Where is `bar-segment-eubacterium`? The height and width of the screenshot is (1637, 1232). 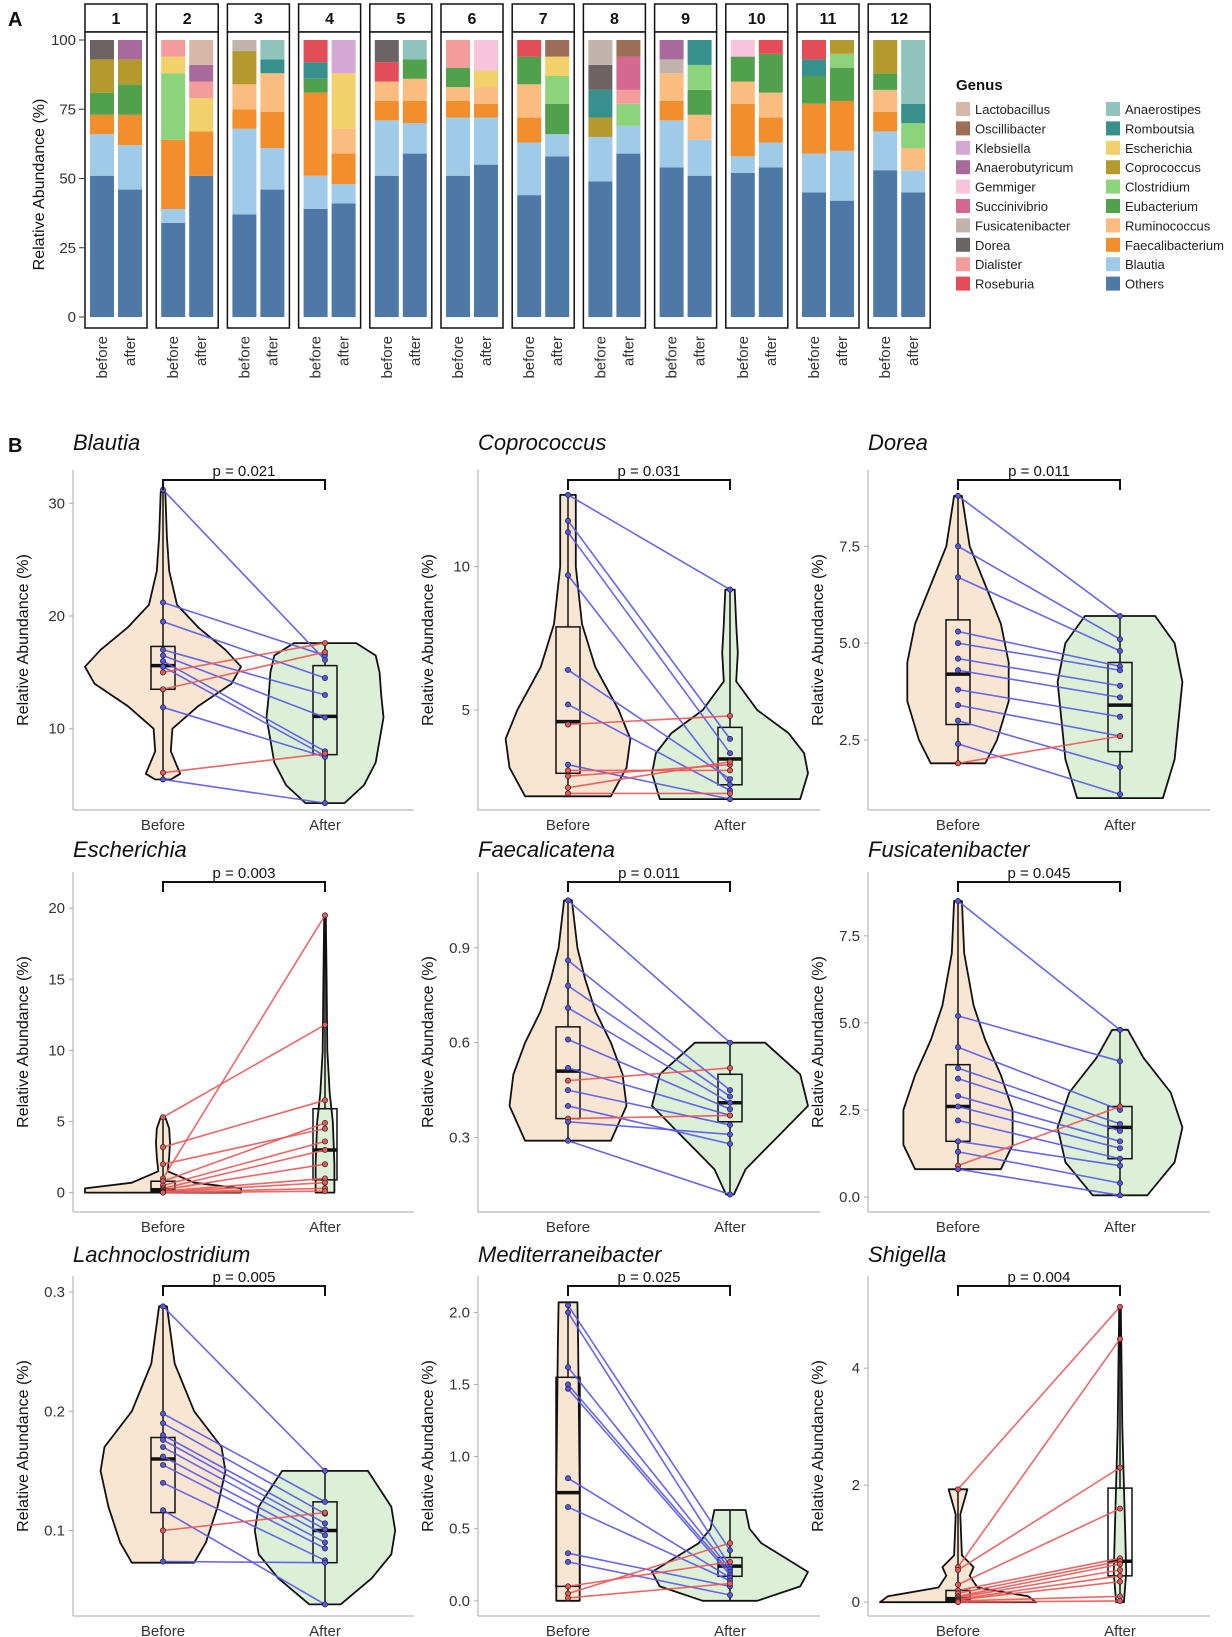
bar-segment-eubacterium is located at coordinates (102, 103).